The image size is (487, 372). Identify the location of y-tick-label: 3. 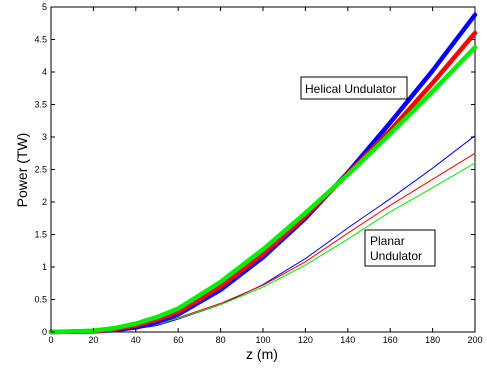
(44, 137).